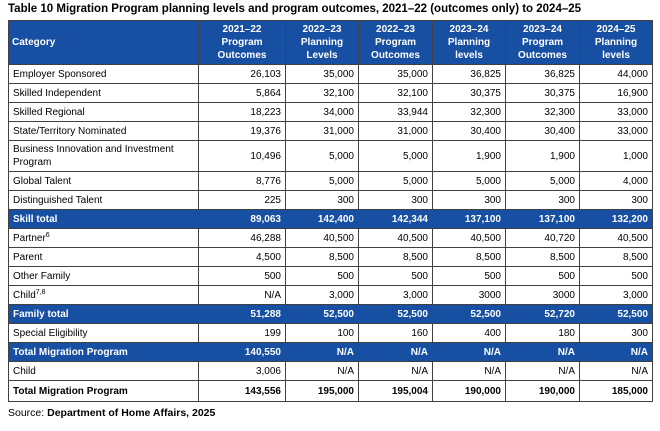 This screenshot has height=431, width=660. Describe the element at coordinates (29, 238) in the screenshot. I see `category-label: Partner` at that location.